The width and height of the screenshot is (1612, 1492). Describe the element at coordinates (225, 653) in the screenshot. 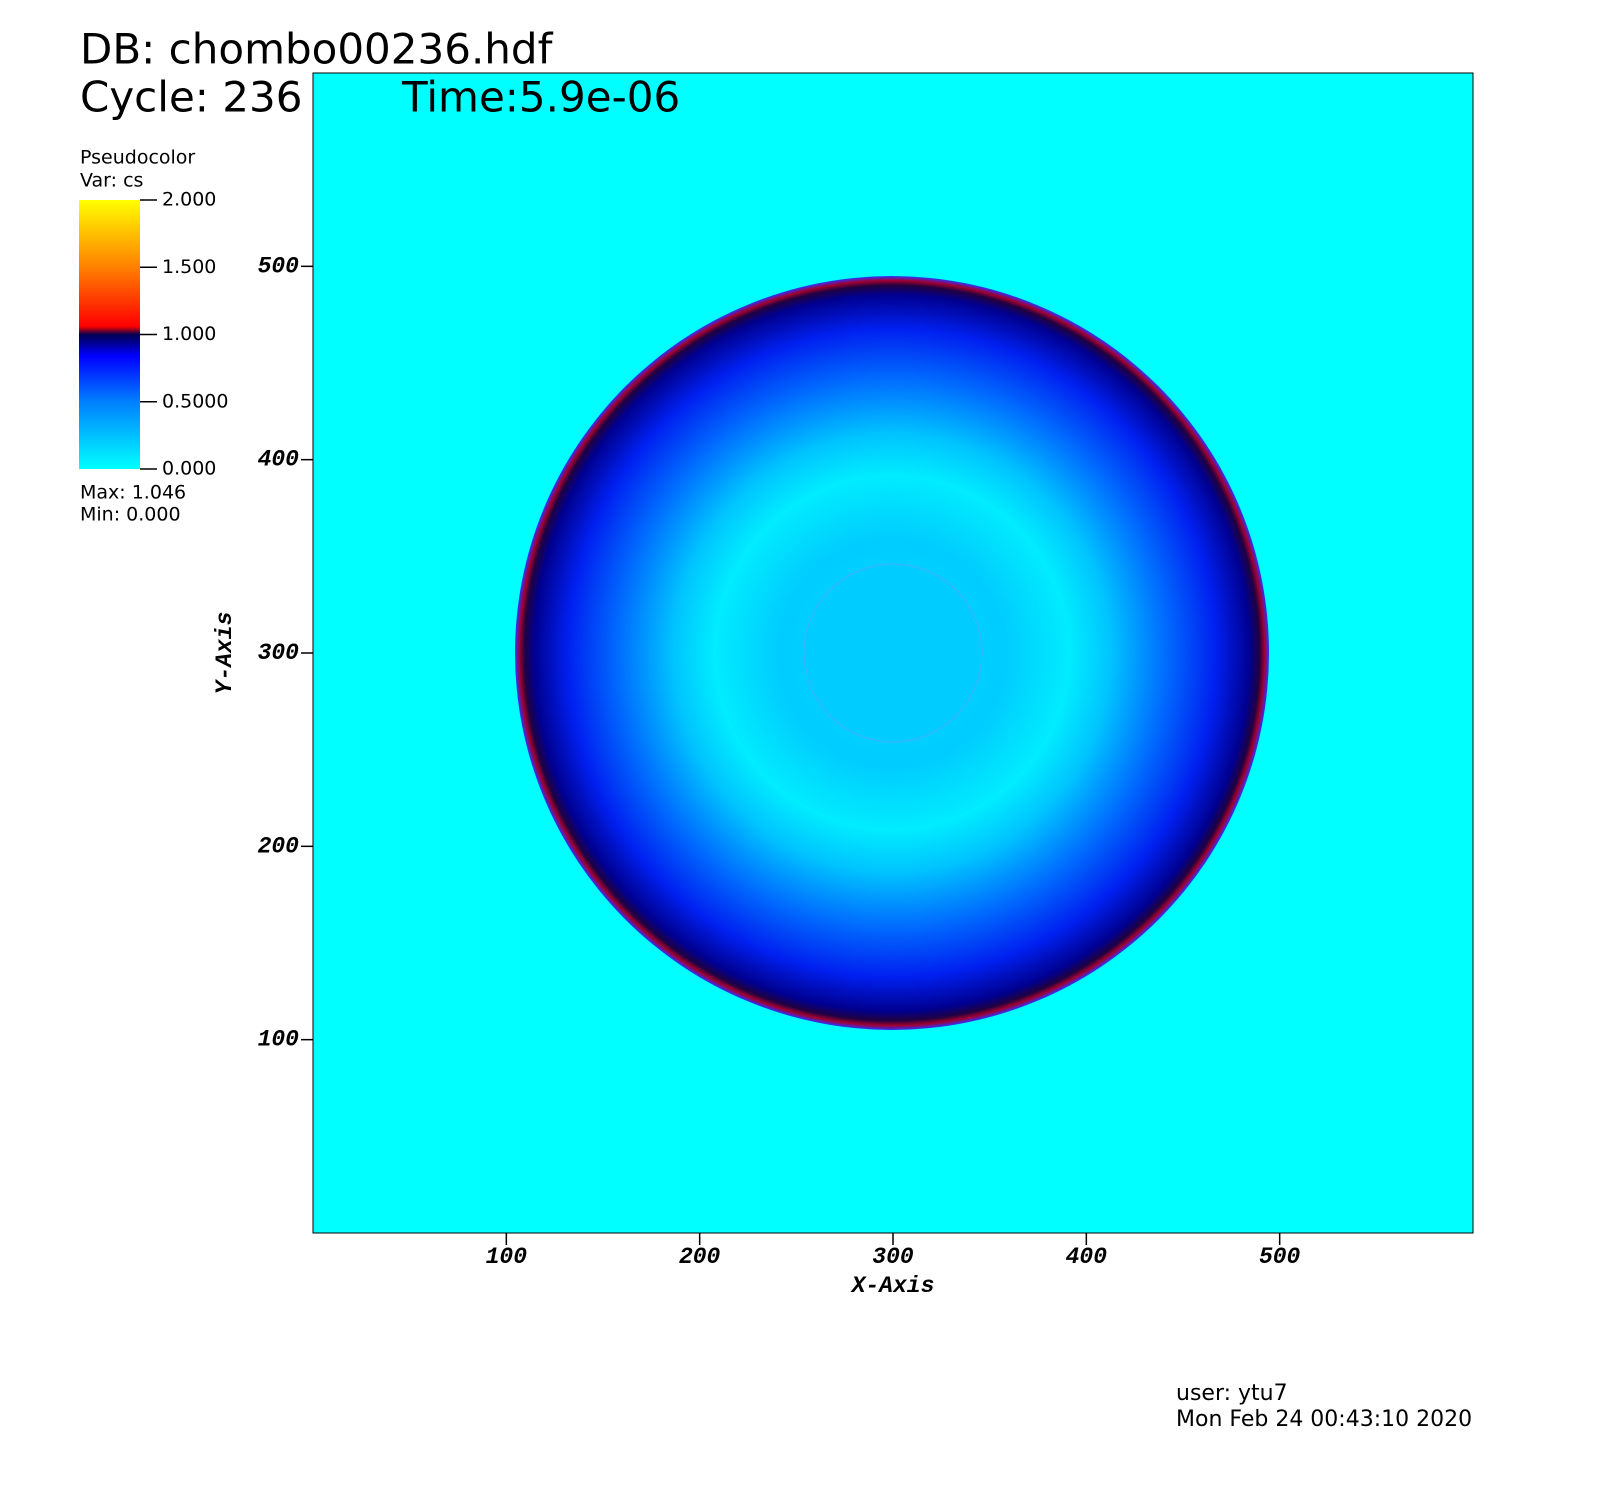

I see `y-axis-label: Y-Axis` at that location.